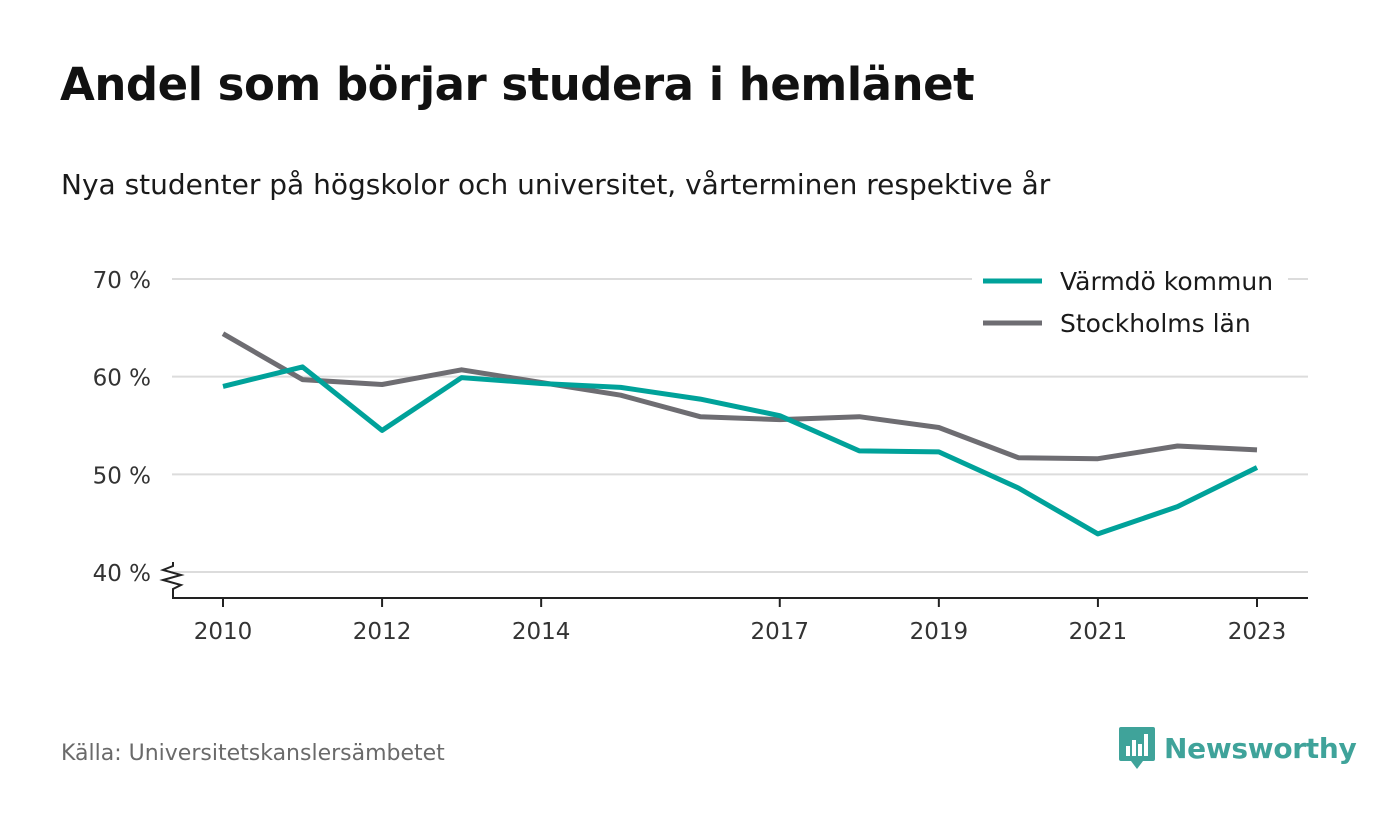 Image resolution: width=1400 pixels, height=831 pixels. I want to click on legend-background, so click(1130, 301).